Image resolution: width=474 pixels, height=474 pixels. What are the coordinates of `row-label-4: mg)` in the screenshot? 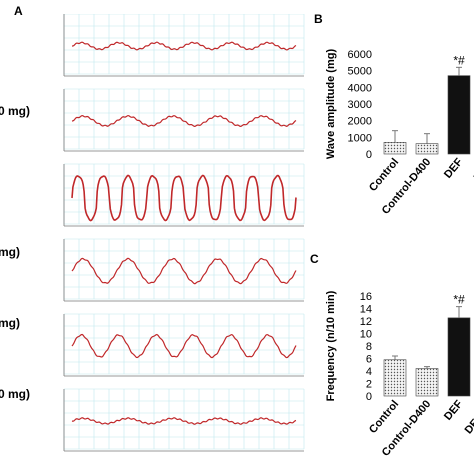 It's located at (10, 252).